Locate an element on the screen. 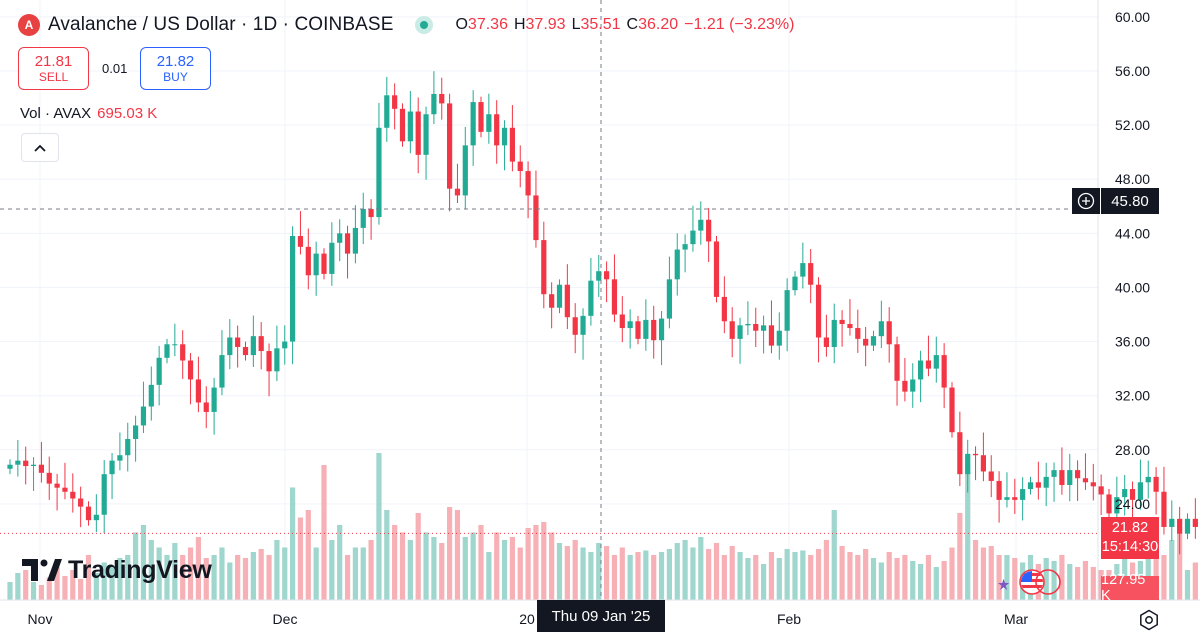 This screenshot has width=1200, height=644. tradingview-logo: TradingView is located at coordinates (117, 570).